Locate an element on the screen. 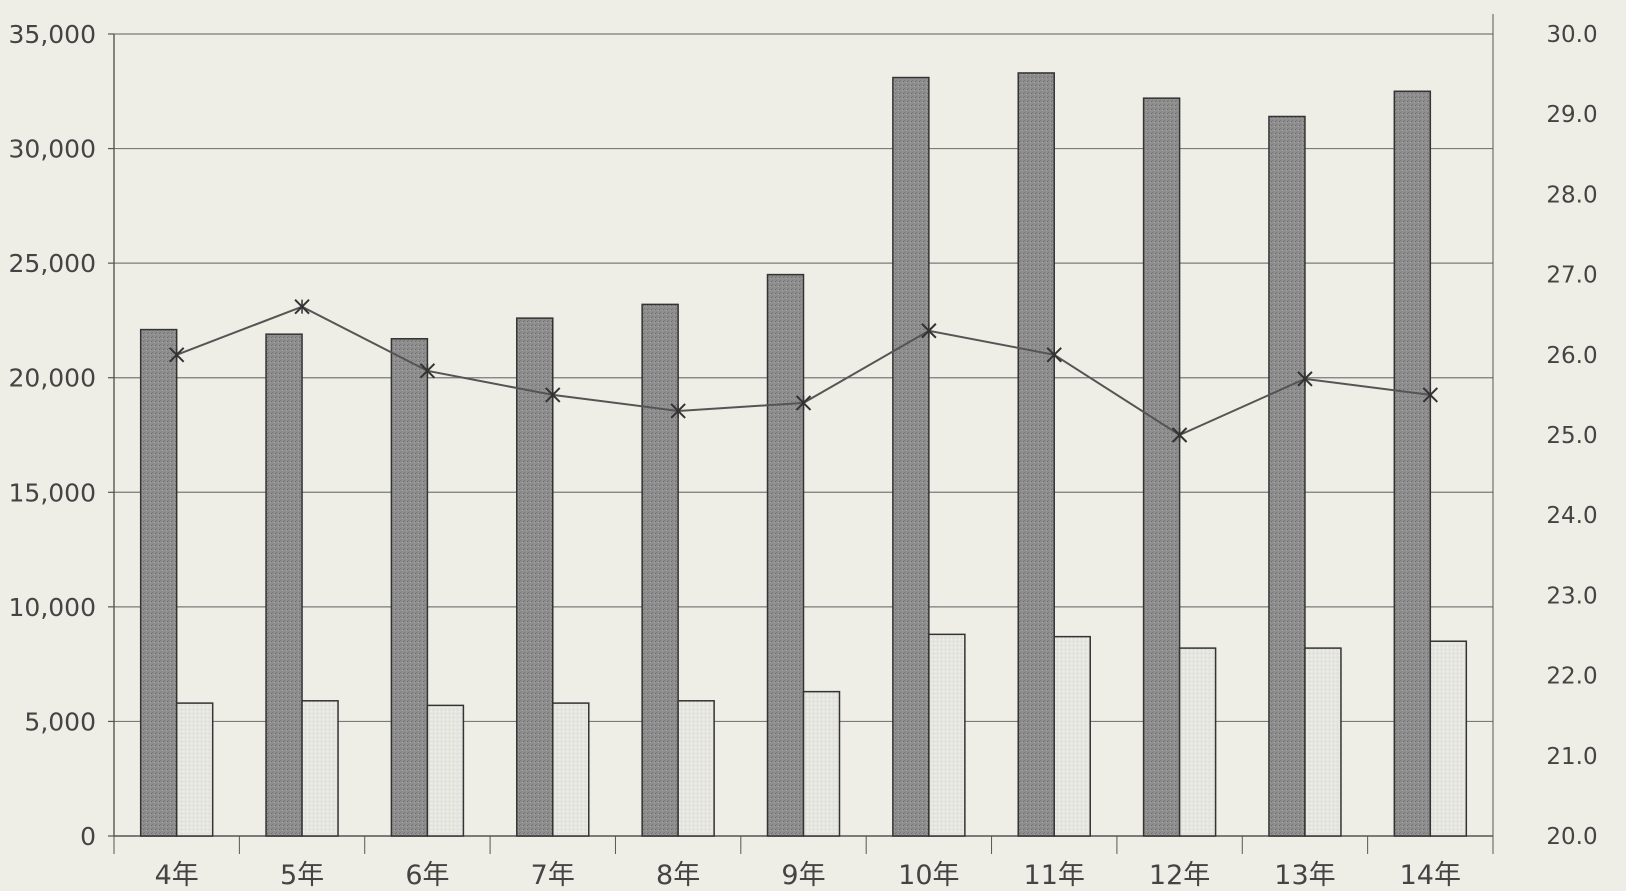  left-tick-label: 5,000 is located at coordinates (60, 721).